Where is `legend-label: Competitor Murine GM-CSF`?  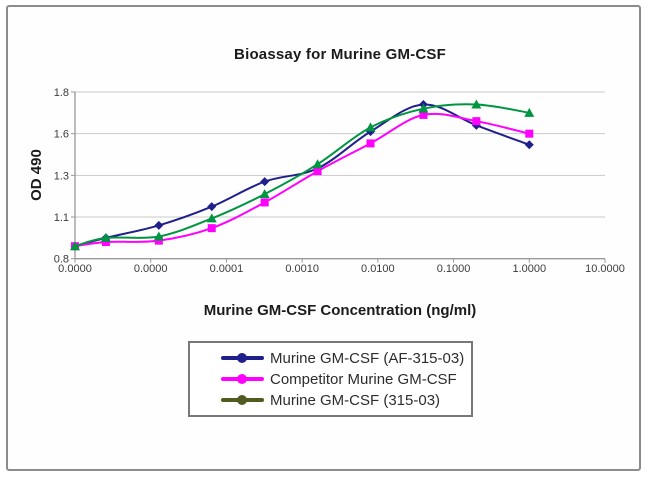
legend-label: Competitor Murine GM-CSF is located at coordinates (363, 379).